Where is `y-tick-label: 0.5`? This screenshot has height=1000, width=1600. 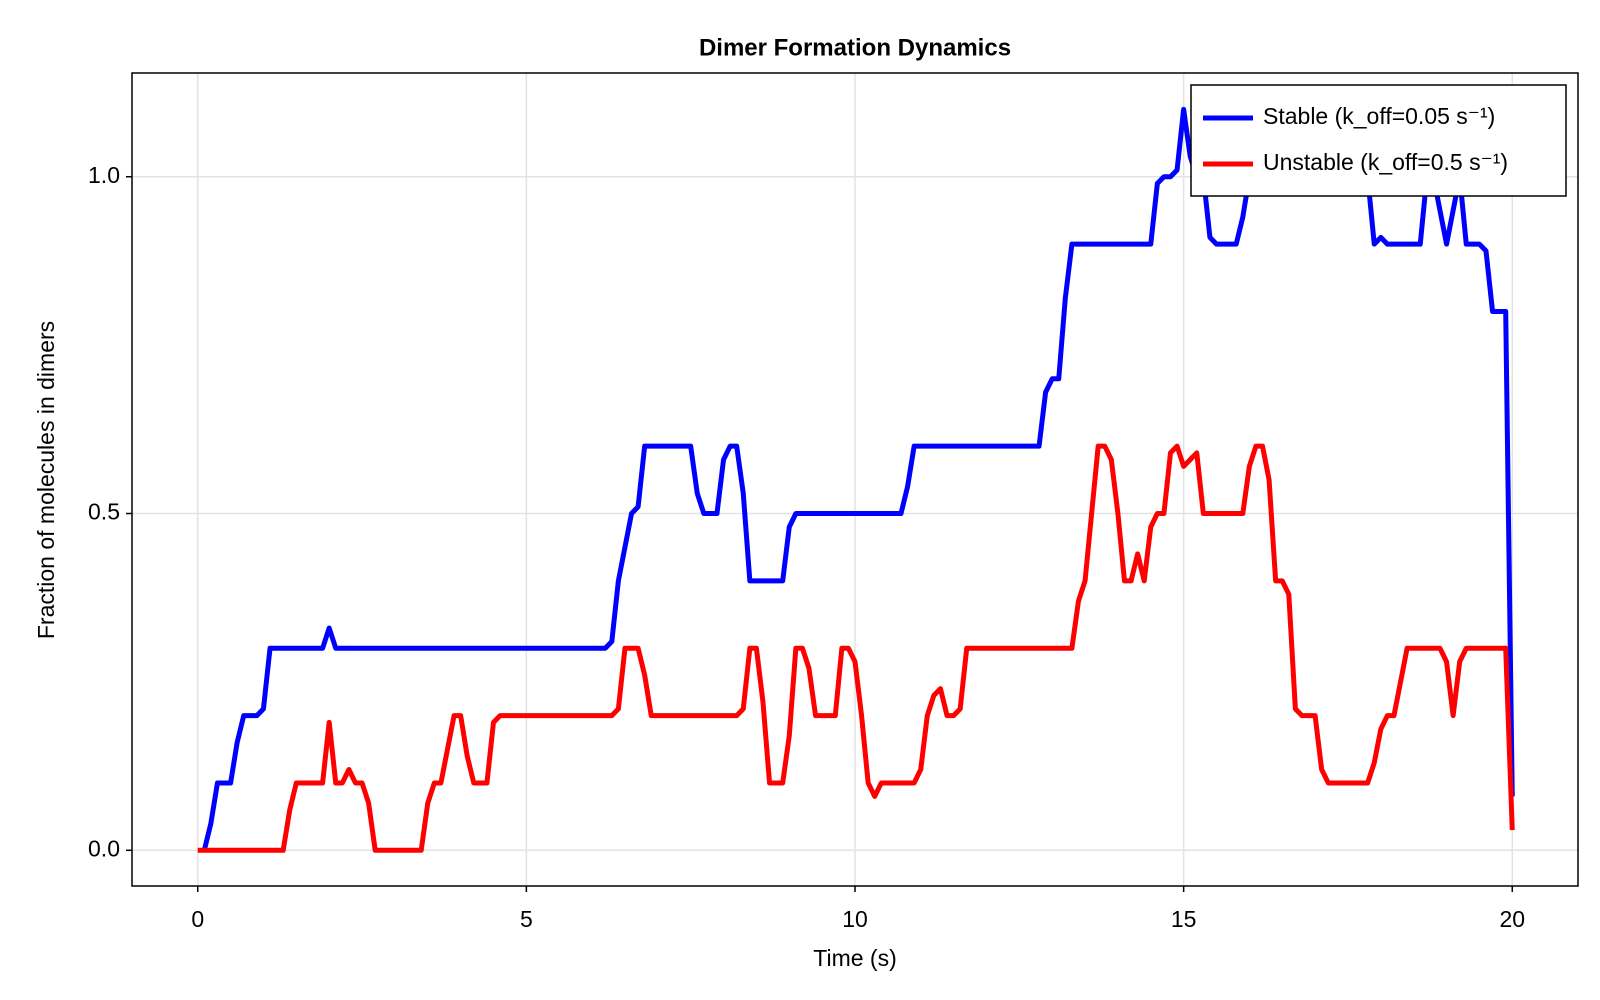 y-tick-label: 0.5 is located at coordinates (104, 512).